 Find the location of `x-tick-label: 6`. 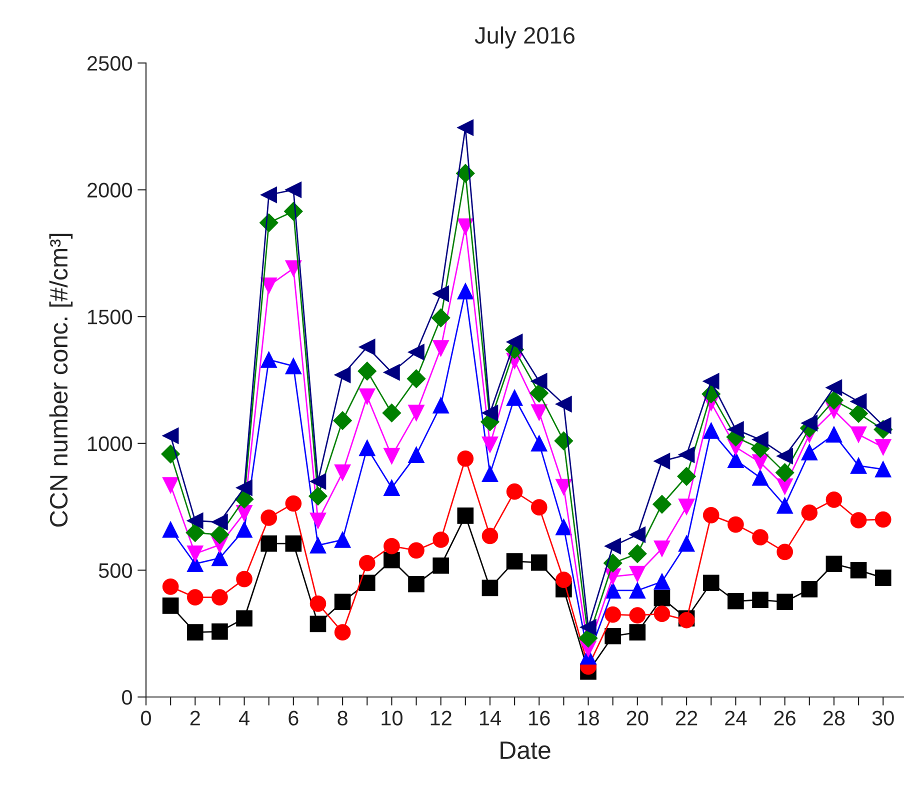

x-tick-label: 6 is located at coordinates (293, 718).